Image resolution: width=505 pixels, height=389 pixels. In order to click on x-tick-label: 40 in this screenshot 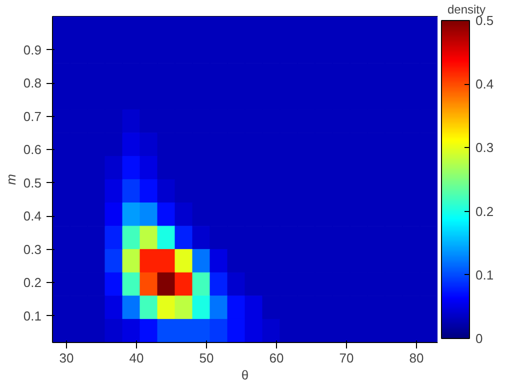, I will do `click(136, 358)`.